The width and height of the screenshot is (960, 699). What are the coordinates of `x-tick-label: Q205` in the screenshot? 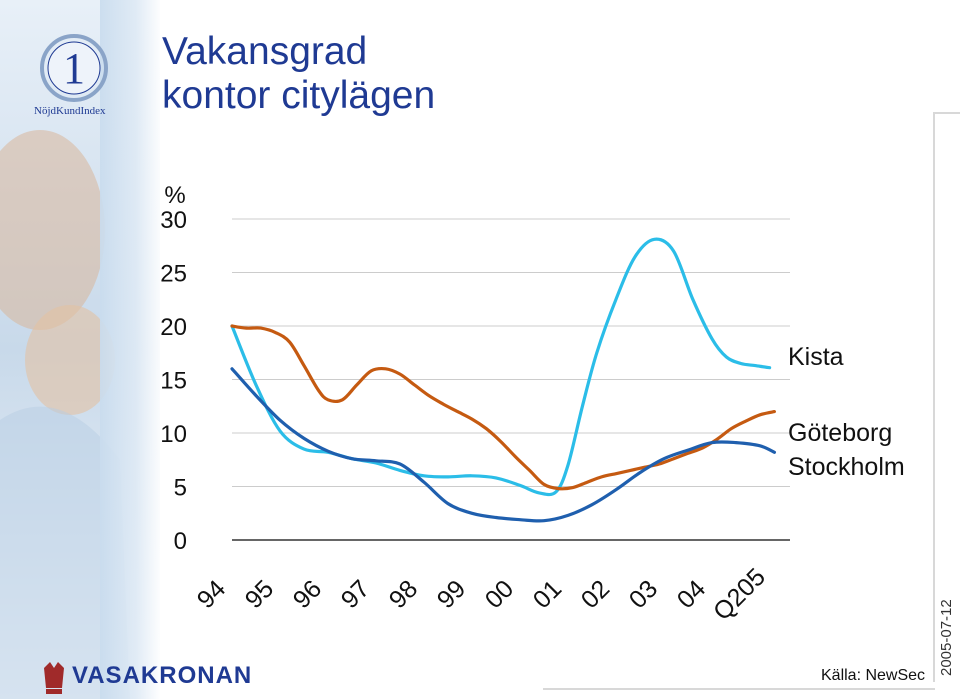 It's located at (739, 594).